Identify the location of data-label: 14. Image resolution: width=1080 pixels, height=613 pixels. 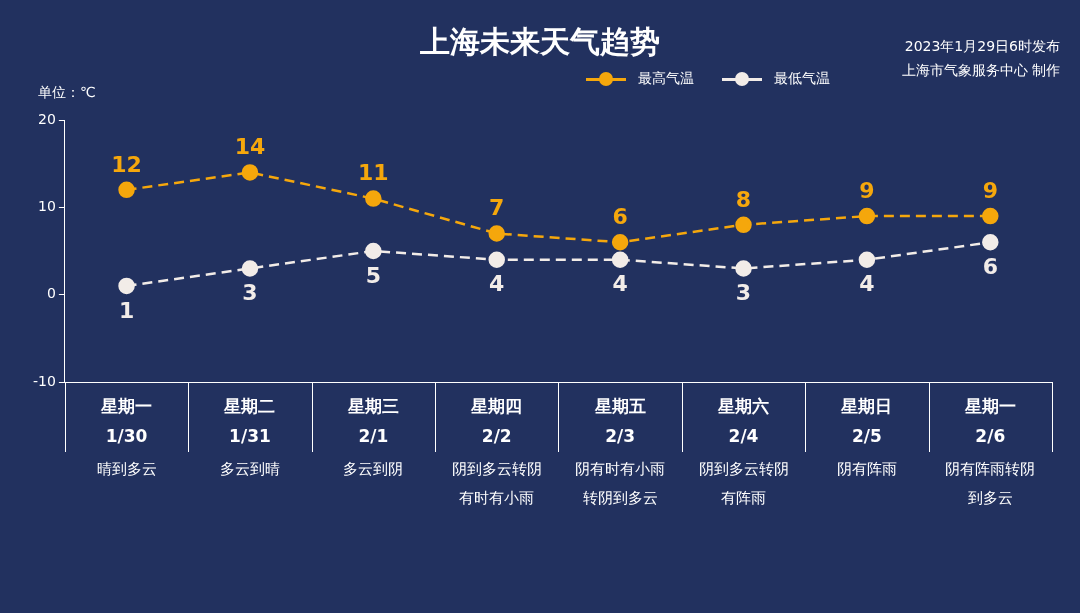
(250, 147).